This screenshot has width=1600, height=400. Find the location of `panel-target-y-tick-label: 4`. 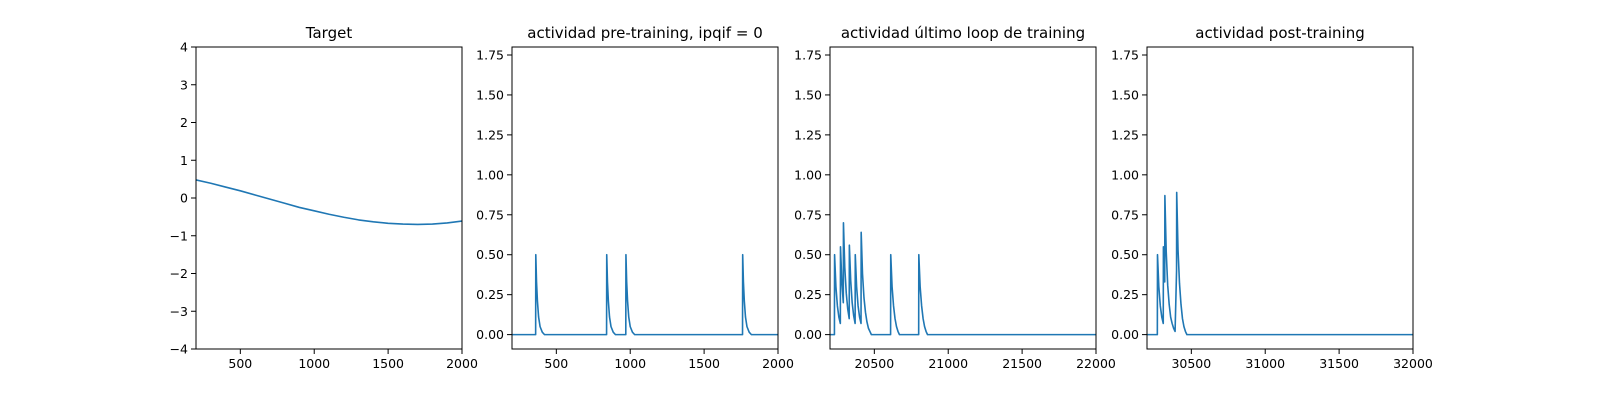

panel-target-y-tick-label: 4 is located at coordinates (184, 47).